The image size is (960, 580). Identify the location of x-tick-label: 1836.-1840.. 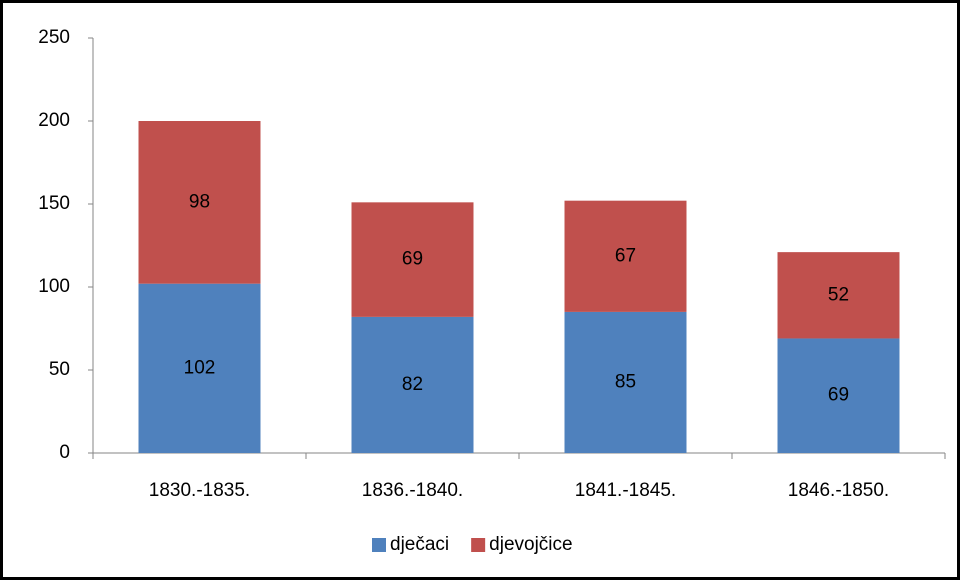
(412, 490).